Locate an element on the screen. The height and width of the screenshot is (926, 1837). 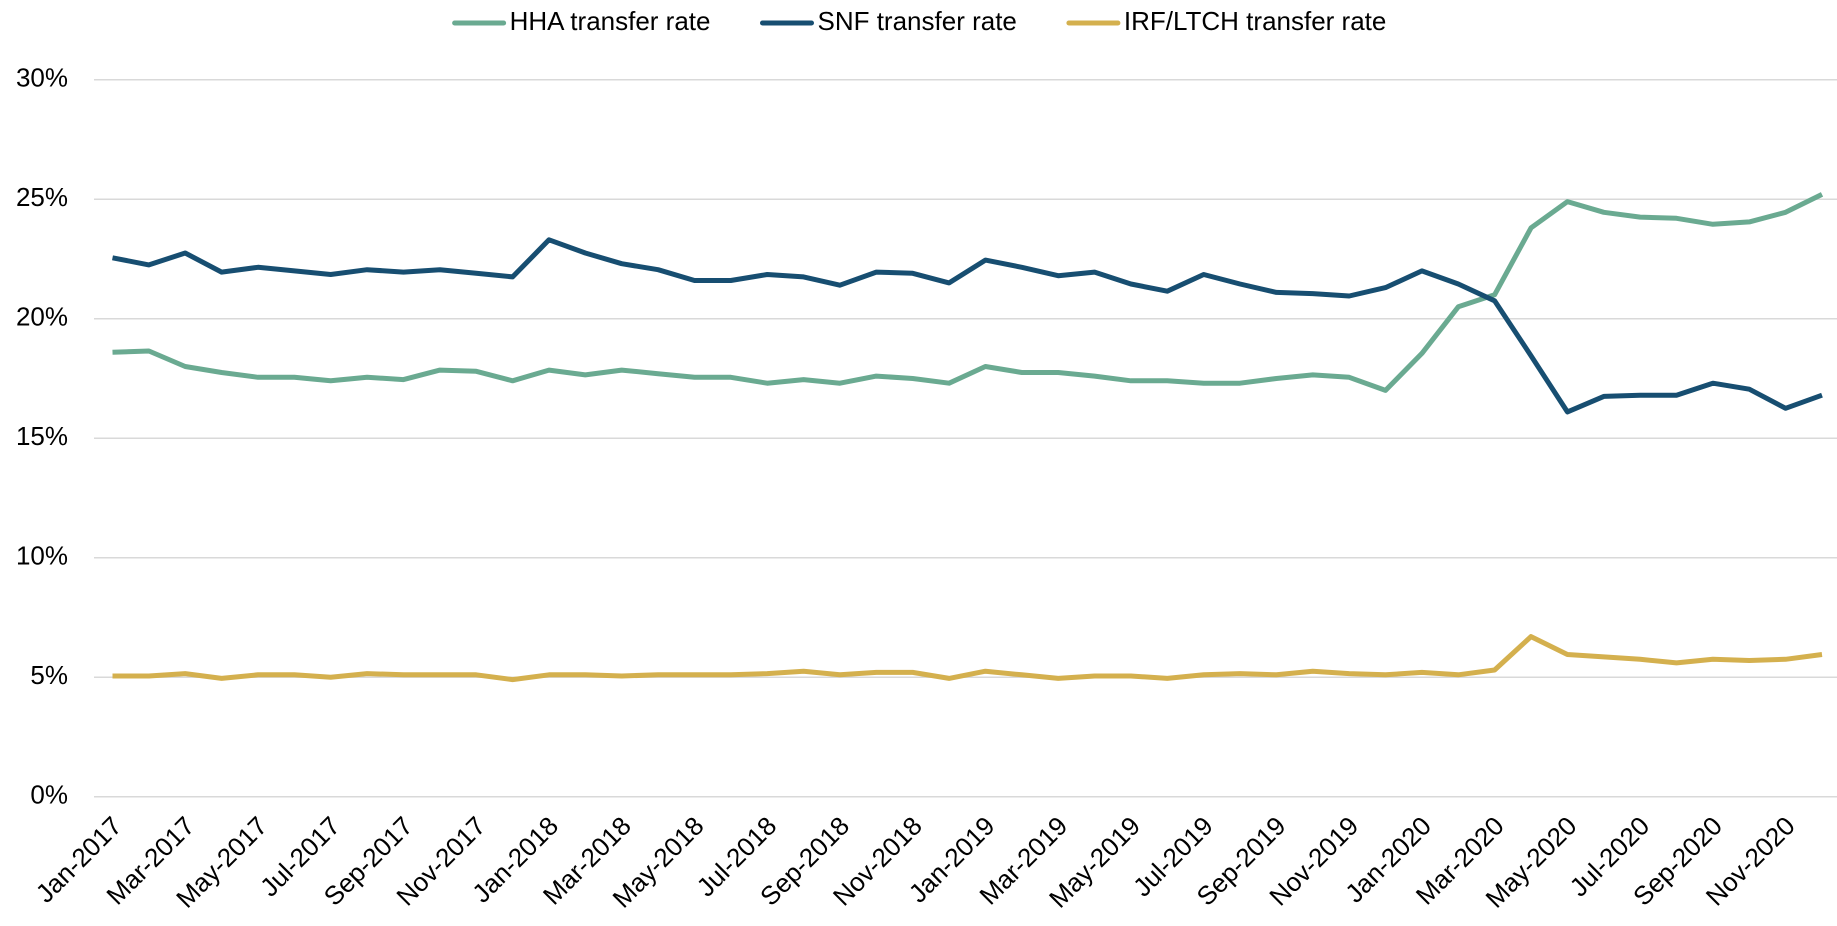
y-tick-label: 25% is located at coordinates (42, 197).